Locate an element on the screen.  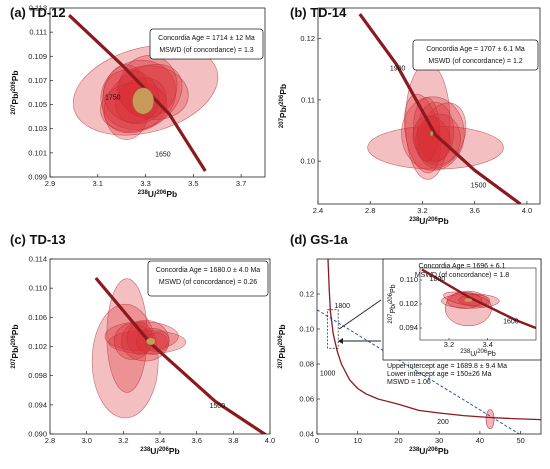
y-tick-label: 0.110 is located at coordinates (38, 288).